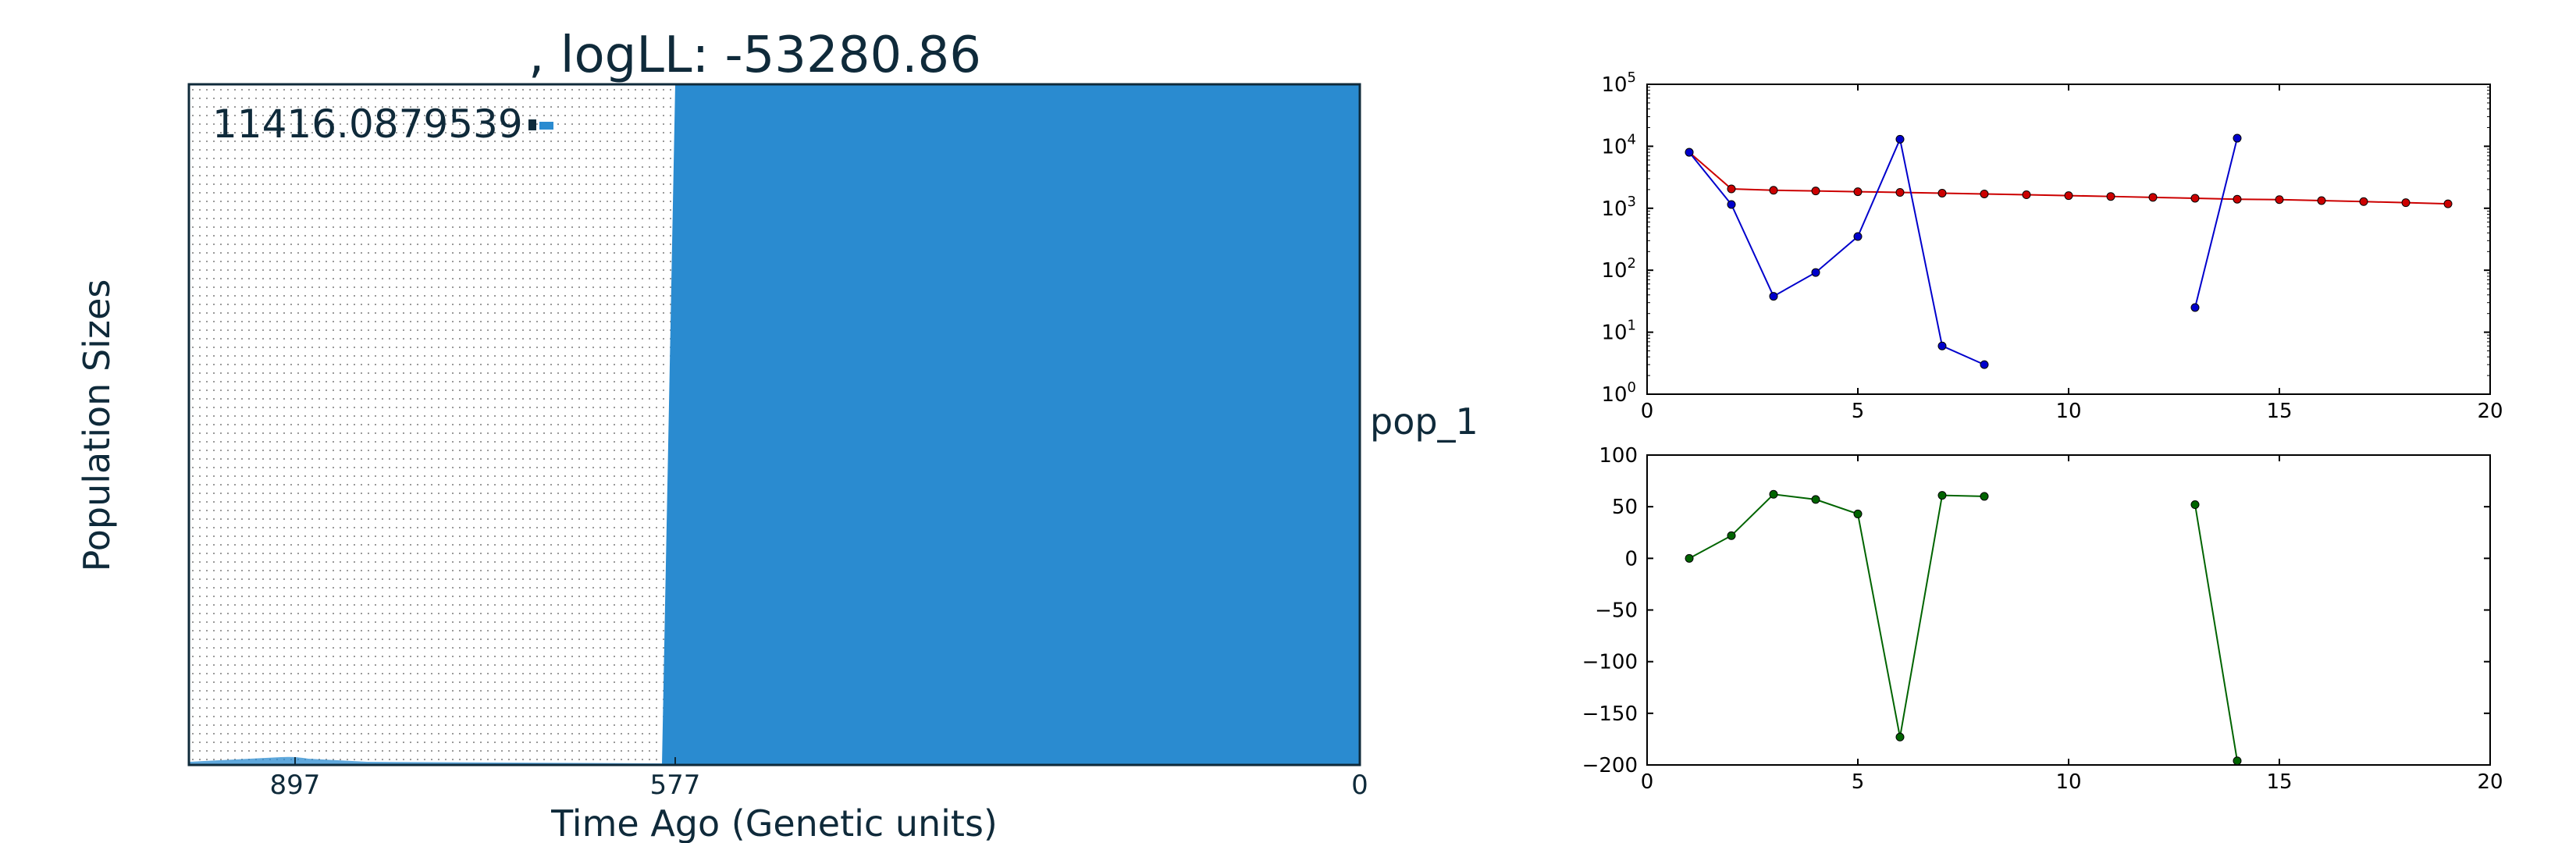 The height and width of the screenshot is (843, 2576). I want to click on size-marker-blue, so click(546, 126).